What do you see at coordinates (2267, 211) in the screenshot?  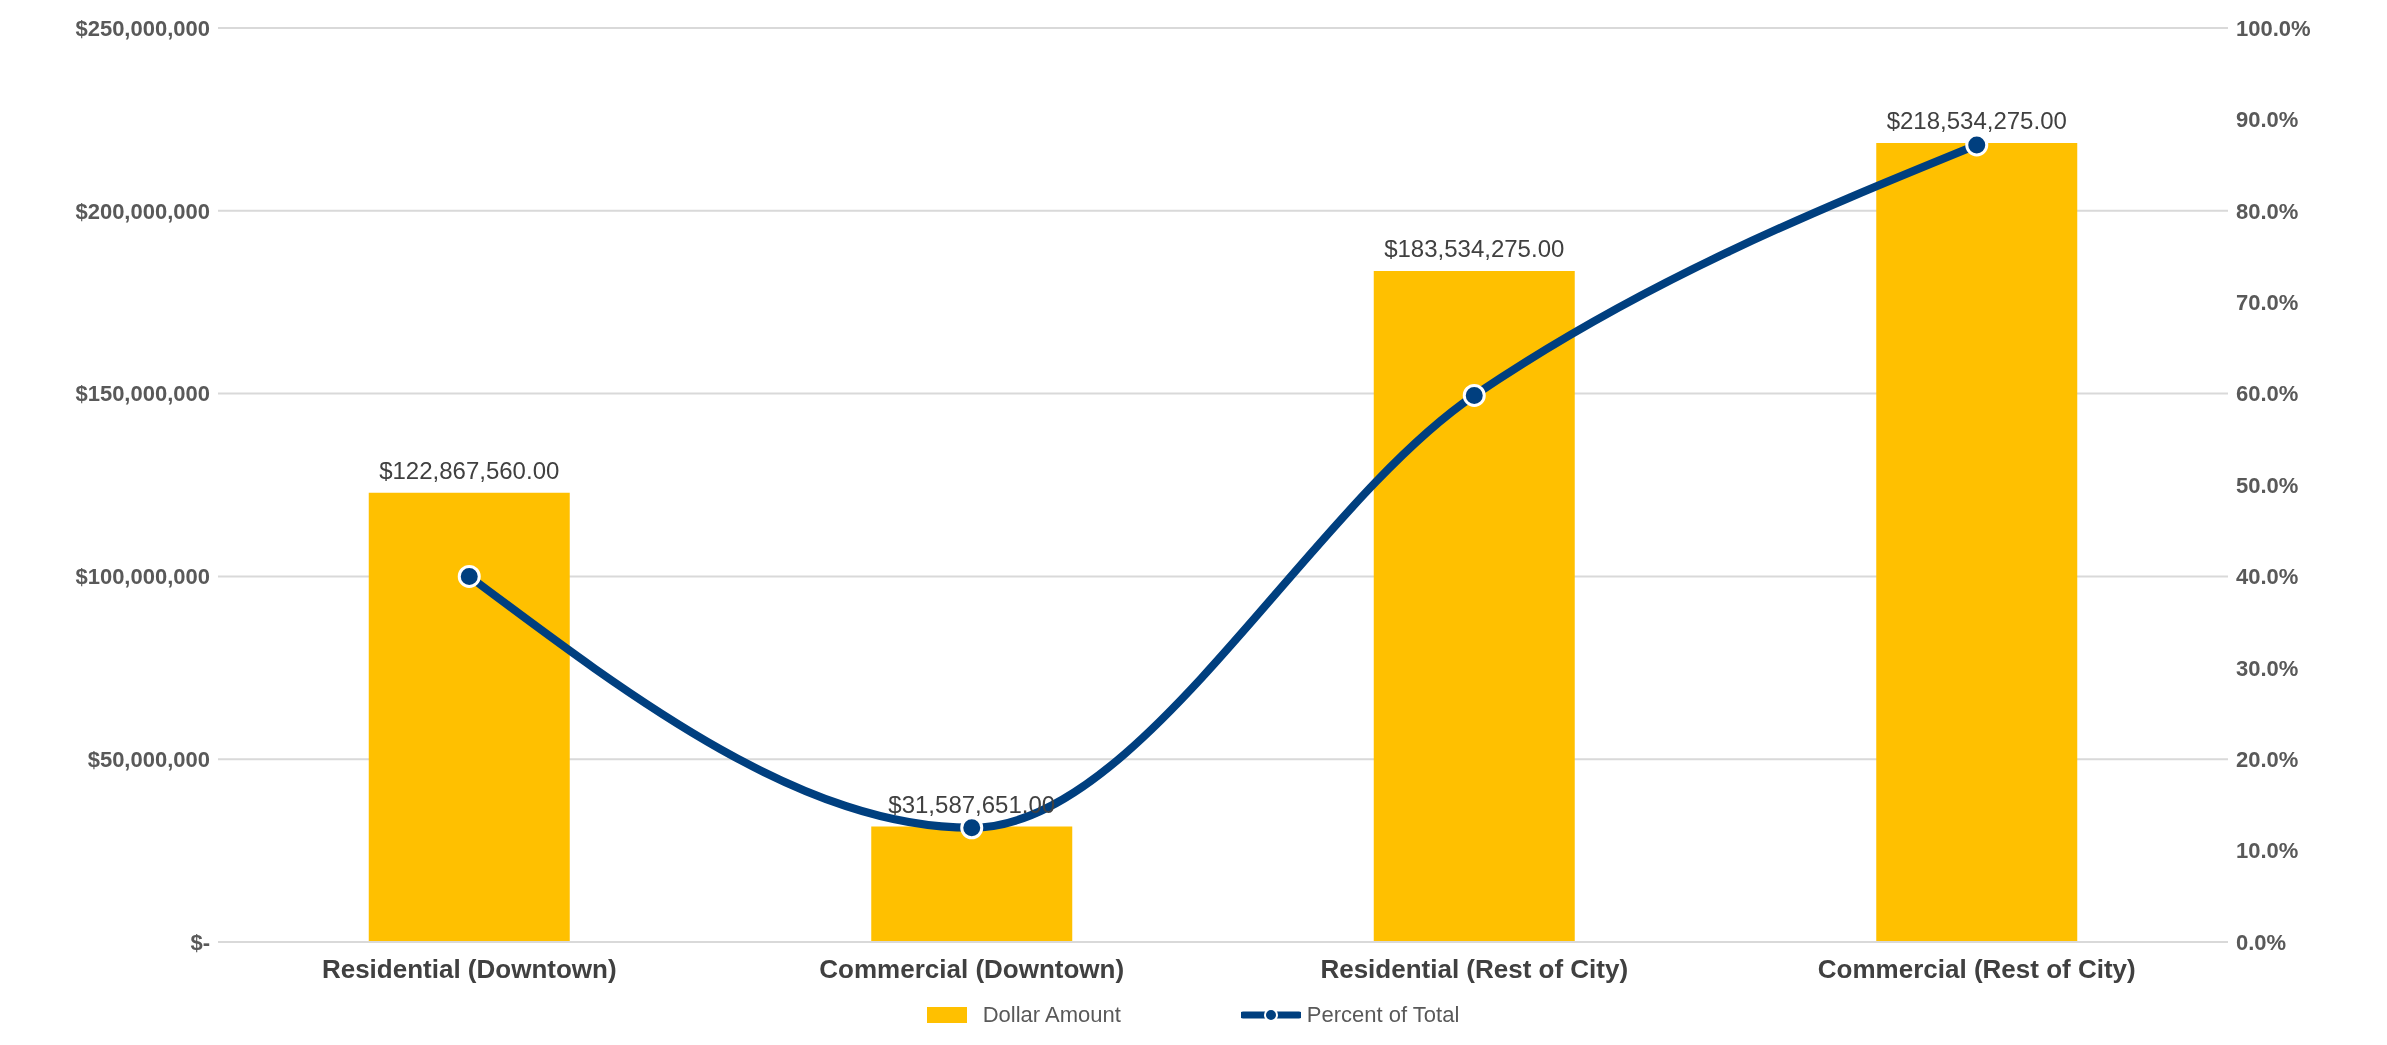 I see `y2-tick-label: 80.0%` at bounding box center [2267, 211].